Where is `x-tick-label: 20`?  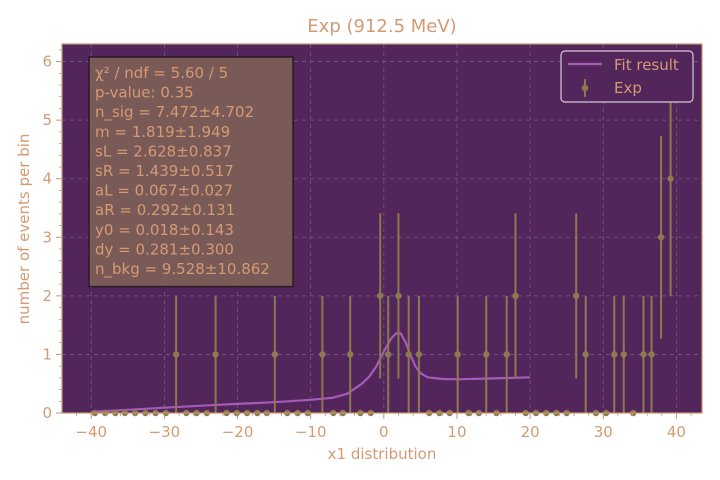 x-tick-label: 20 is located at coordinates (530, 432).